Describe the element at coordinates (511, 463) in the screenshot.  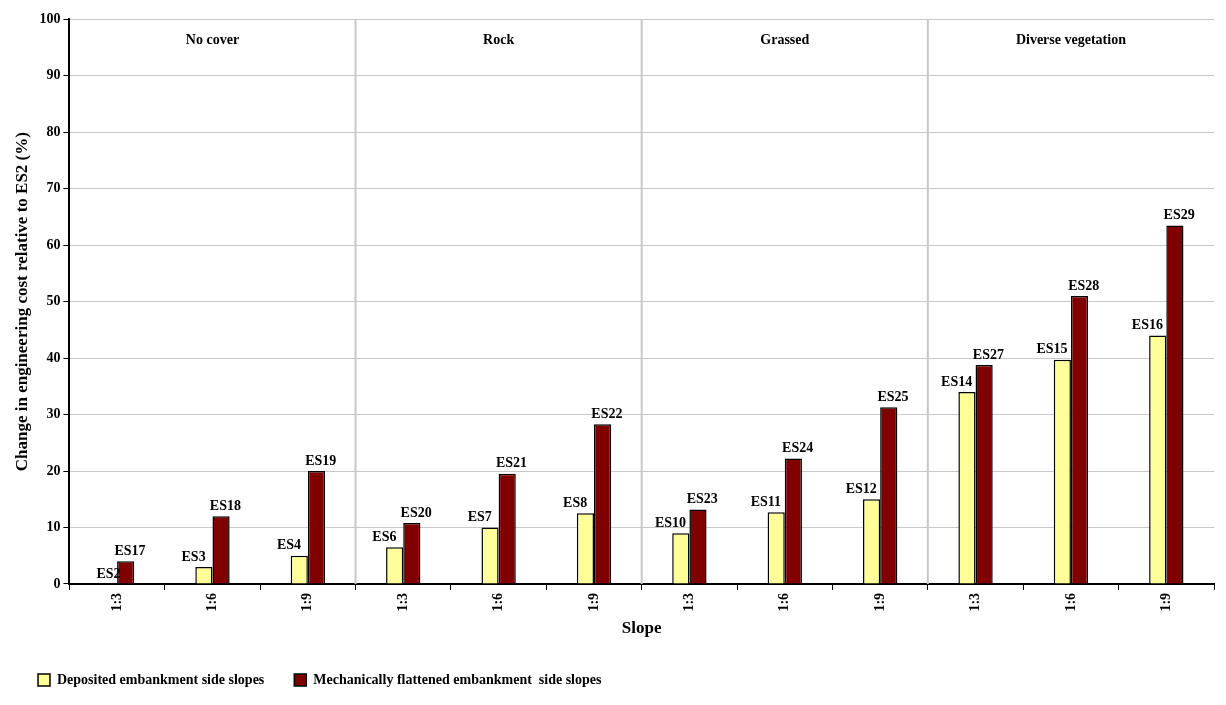
I see `data-label: ES21` at that location.